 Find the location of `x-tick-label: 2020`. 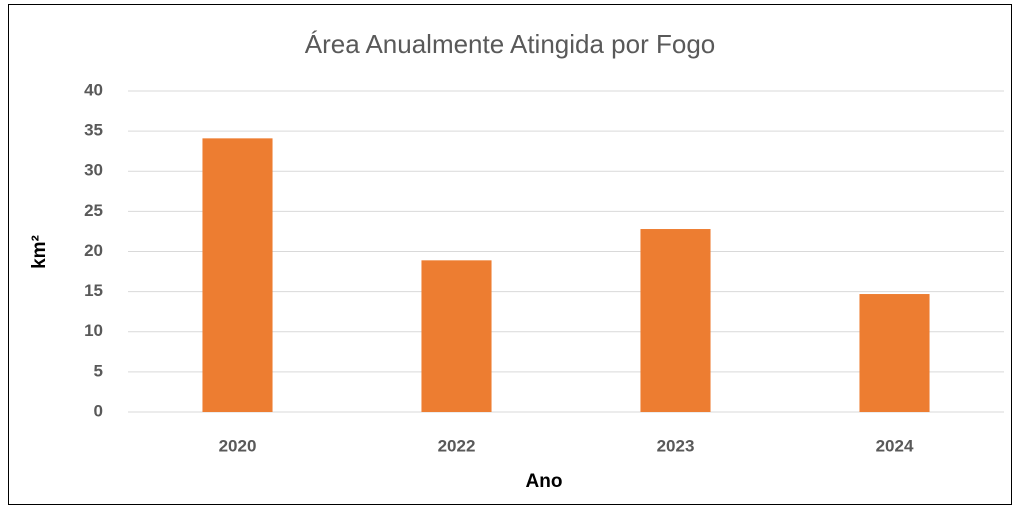

x-tick-label: 2020 is located at coordinates (238, 445).